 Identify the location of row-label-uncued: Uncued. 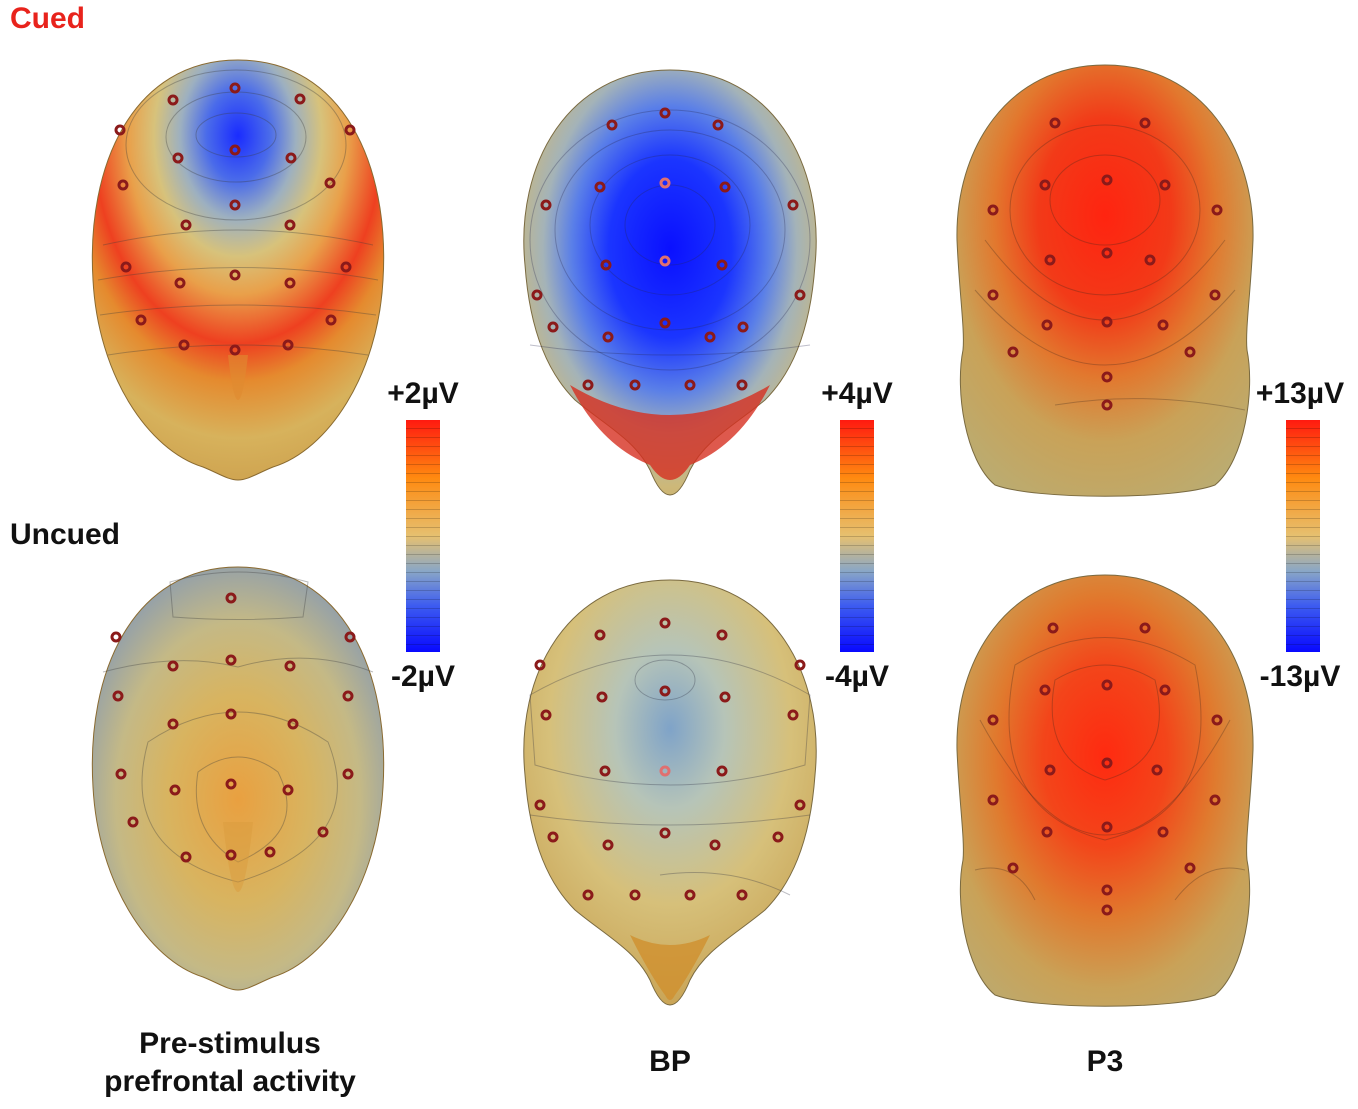
(65, 534).